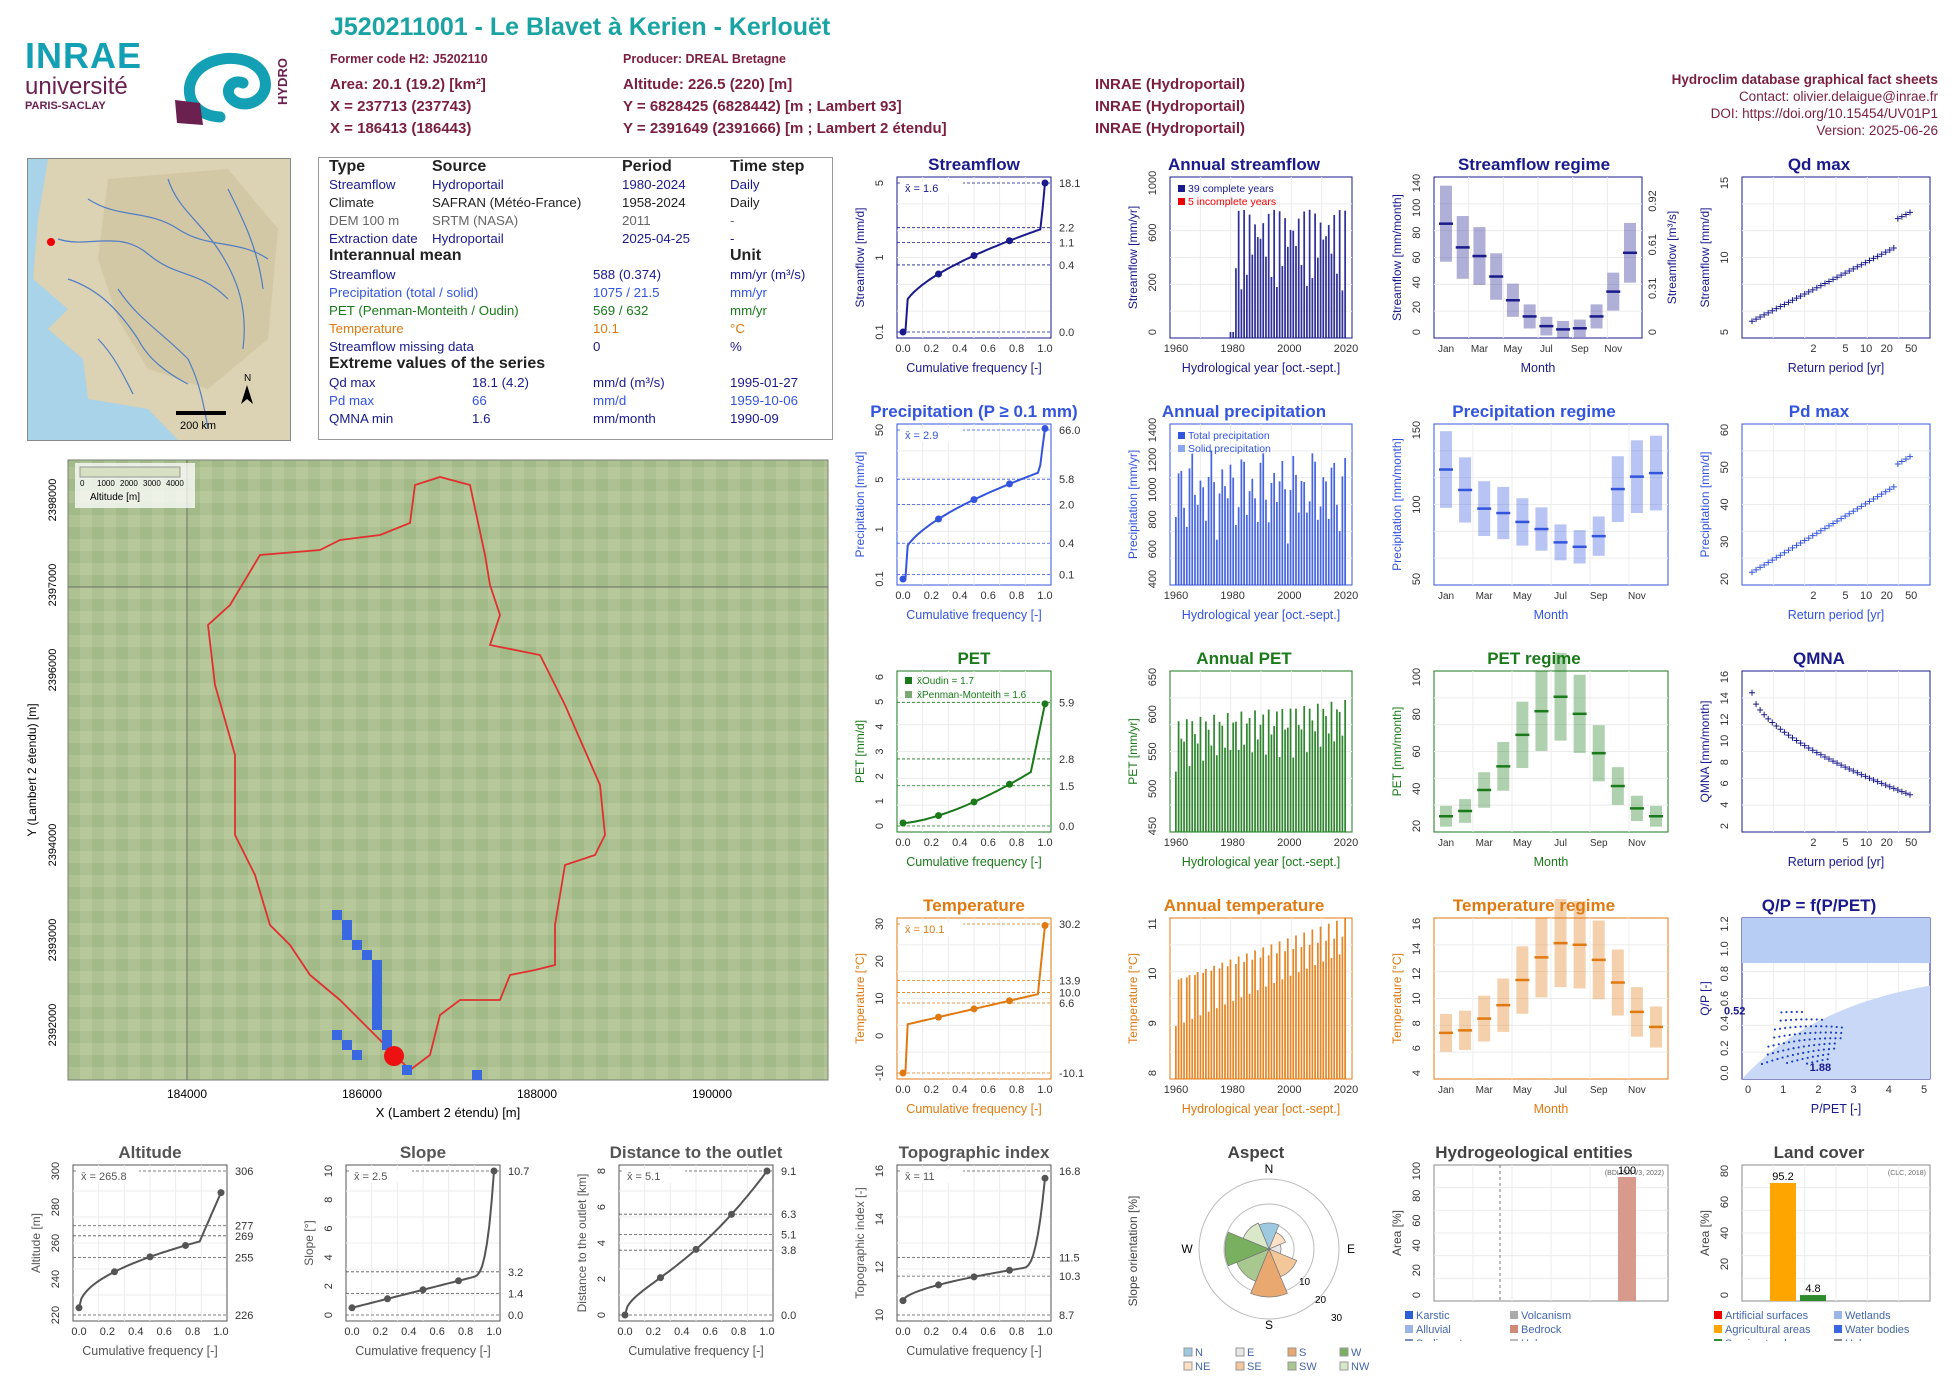 This screenshot has height=1386, width=1960. I want to click on legend-tick: 1000, so click(106, 483).